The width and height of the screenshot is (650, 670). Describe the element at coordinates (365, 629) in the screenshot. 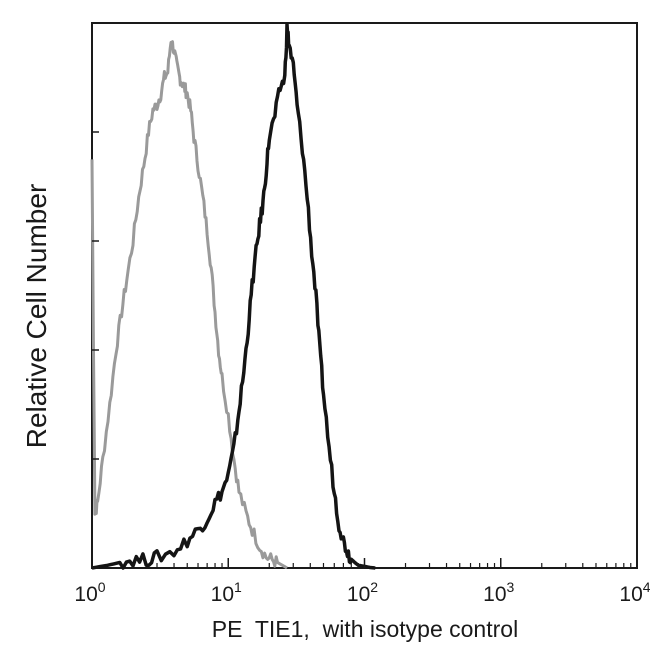

I see `x-axis-label: PE TIE1, with isotype control` at that location.